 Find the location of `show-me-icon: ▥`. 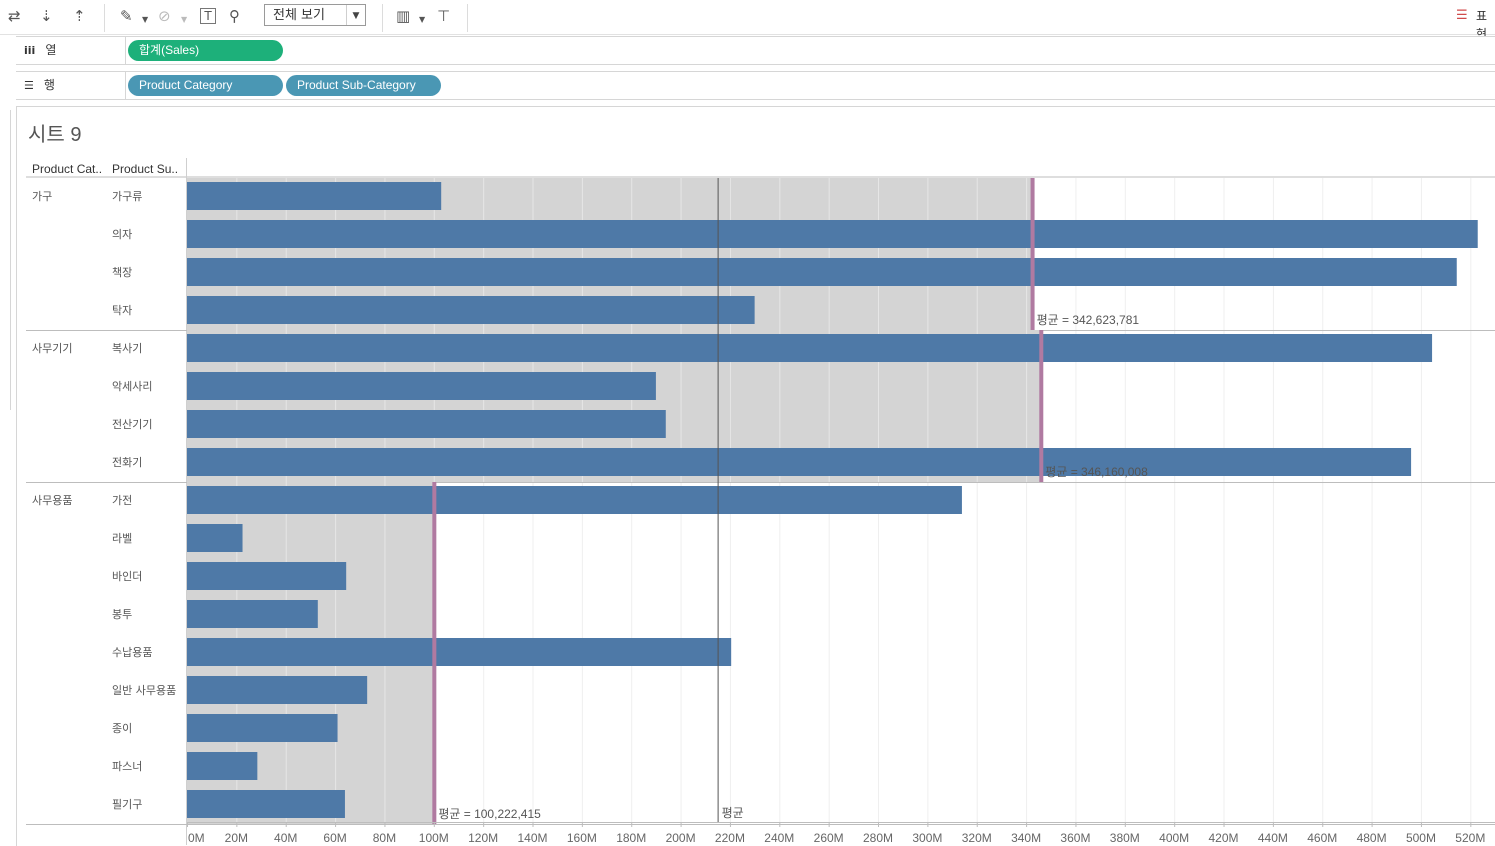

show-me-icon: ▥ is located at coordinates (403, 16).